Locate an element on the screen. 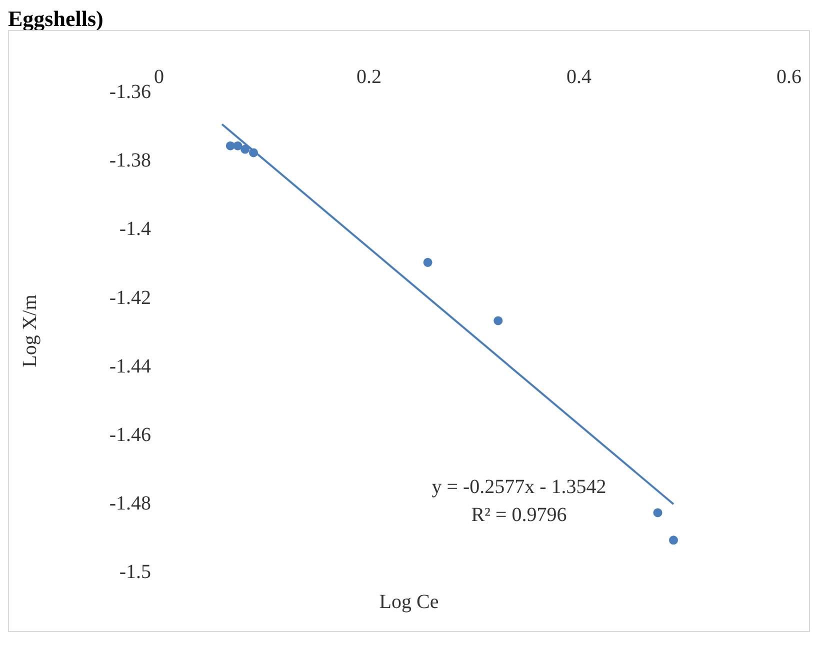 Image resolution: width=826 pixels, height=663 pixels. y-tick-label: -1.5 is located at coordinates (135, 572).